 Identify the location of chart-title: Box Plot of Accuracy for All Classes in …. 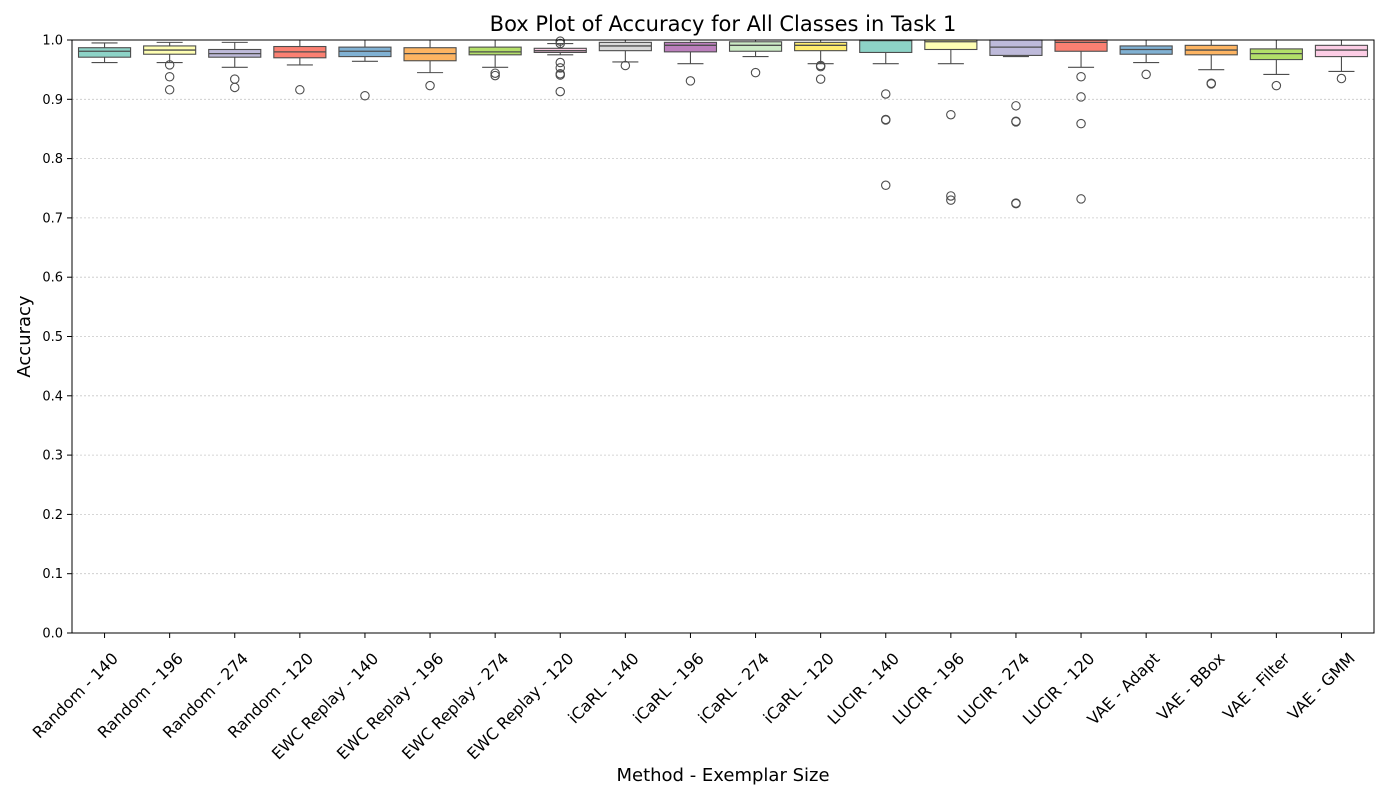
(723, 24).